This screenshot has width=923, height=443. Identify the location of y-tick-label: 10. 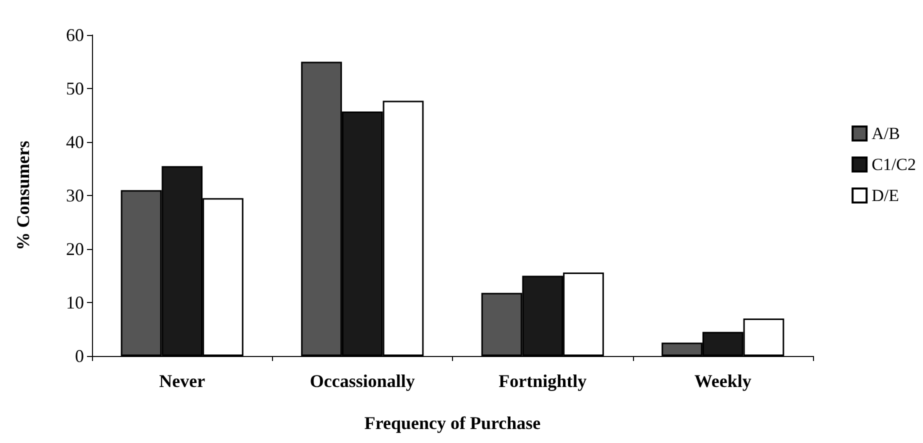
(75, 302).